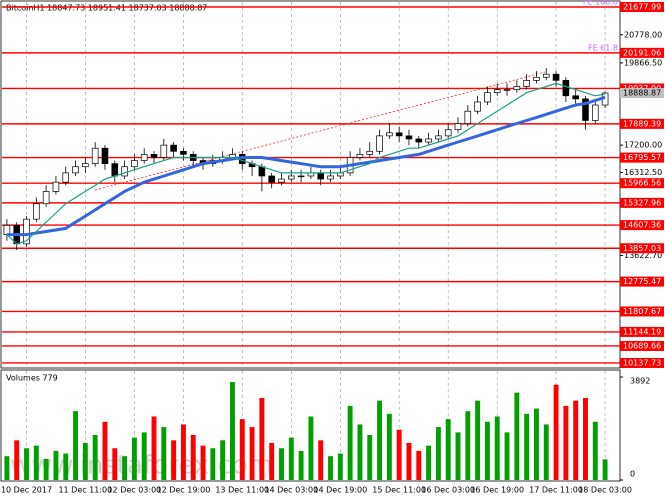 The width and height of the screenshot is (665, 499). I want to click on level-label: 15966.56, so click(642, 183).